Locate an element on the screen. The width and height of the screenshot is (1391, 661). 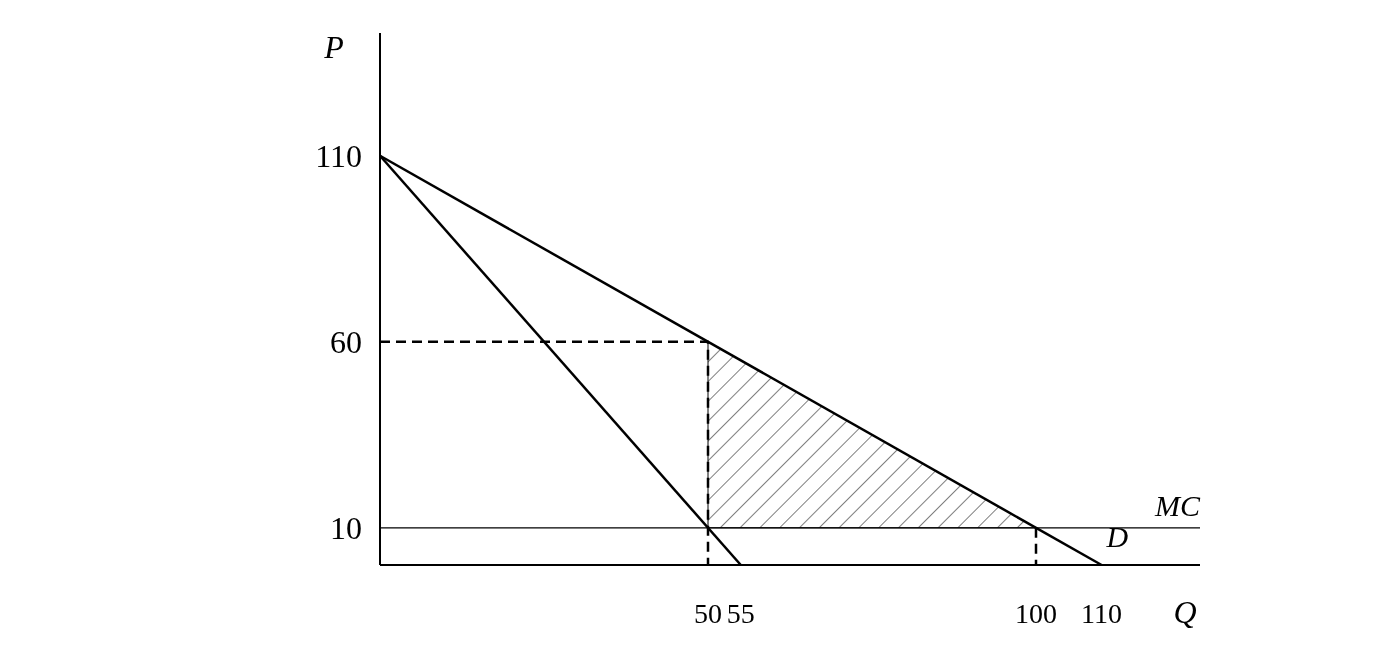
x-tick-label: 110 is located at coordinates (1102, 613).